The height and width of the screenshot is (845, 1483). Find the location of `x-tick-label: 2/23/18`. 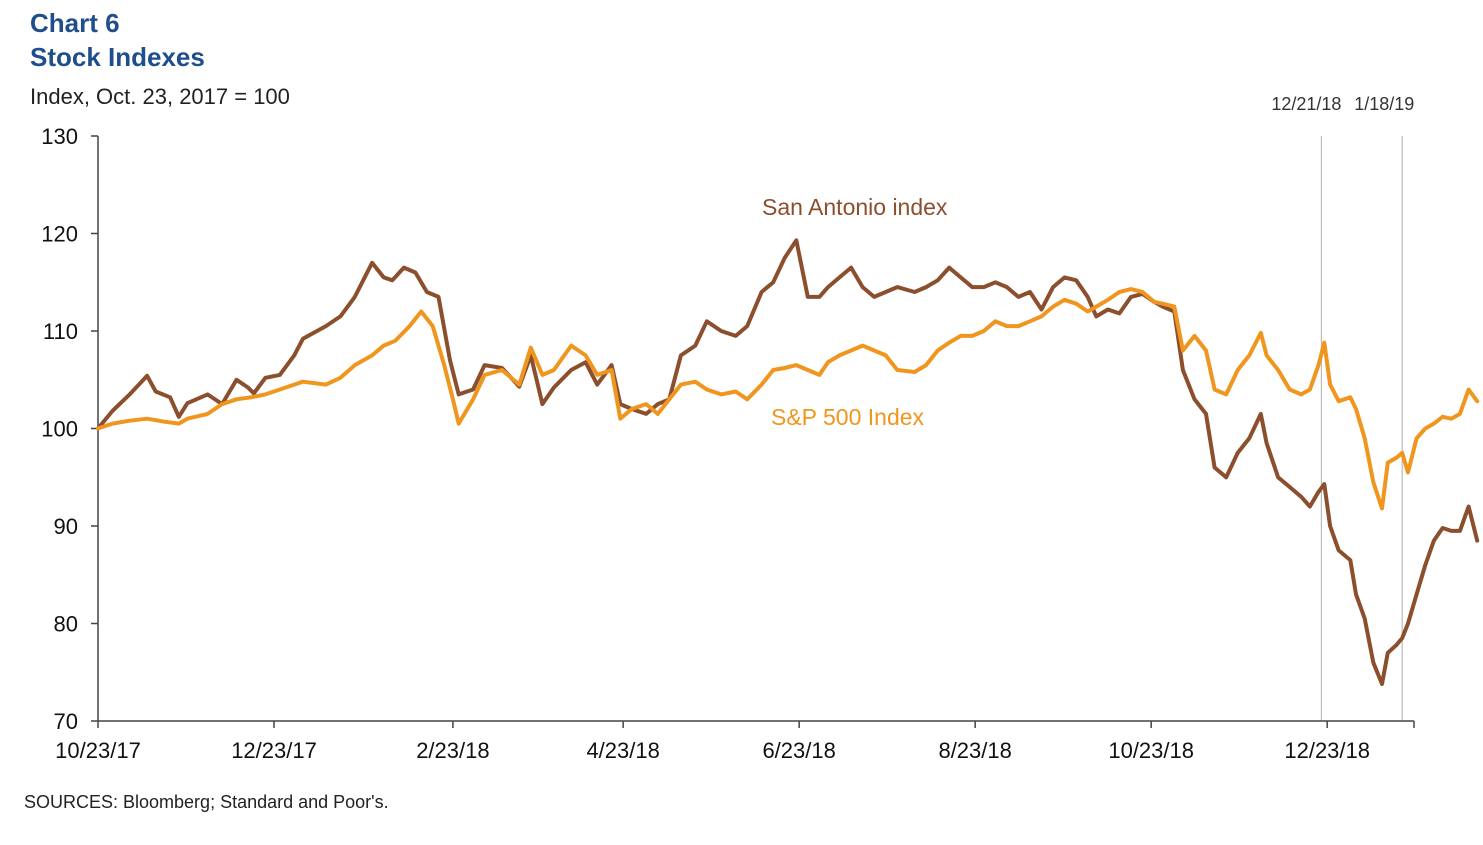

x-tick-label: 2/23/18 is located at coordinates (452, 750).